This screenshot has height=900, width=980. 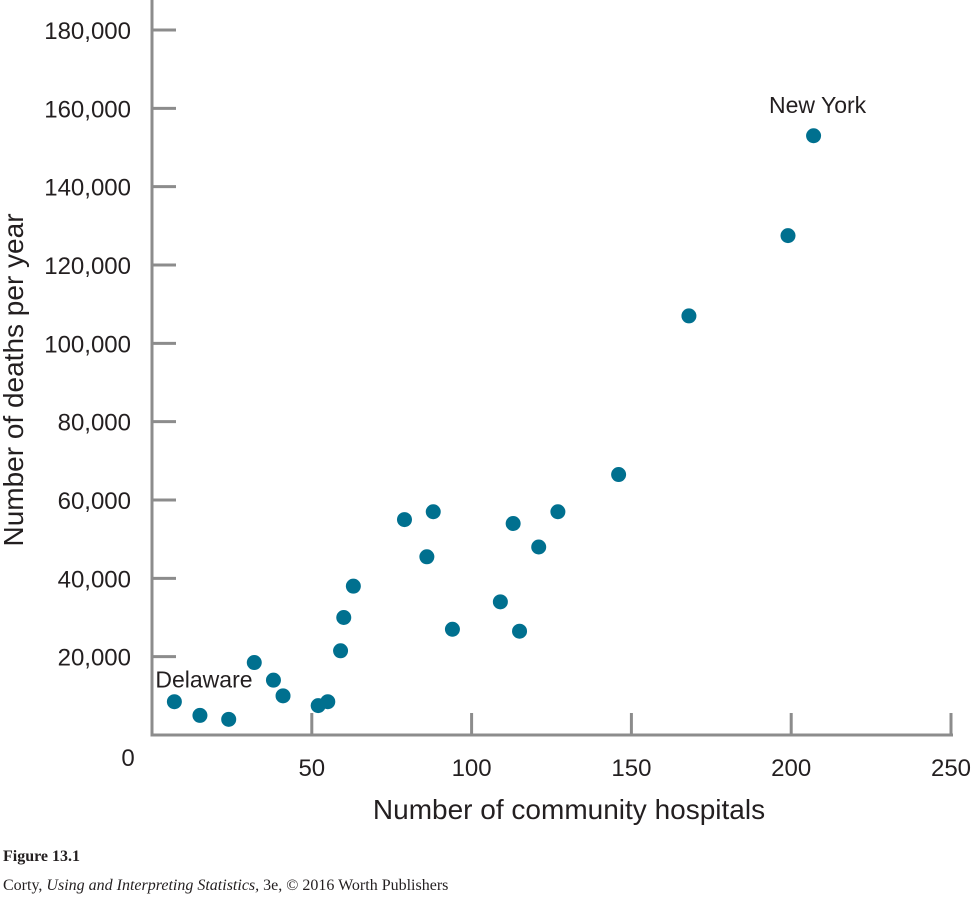 I want to click on credit-book-title: Using and Interpreting Statistics,, so click(x=153, y=885).